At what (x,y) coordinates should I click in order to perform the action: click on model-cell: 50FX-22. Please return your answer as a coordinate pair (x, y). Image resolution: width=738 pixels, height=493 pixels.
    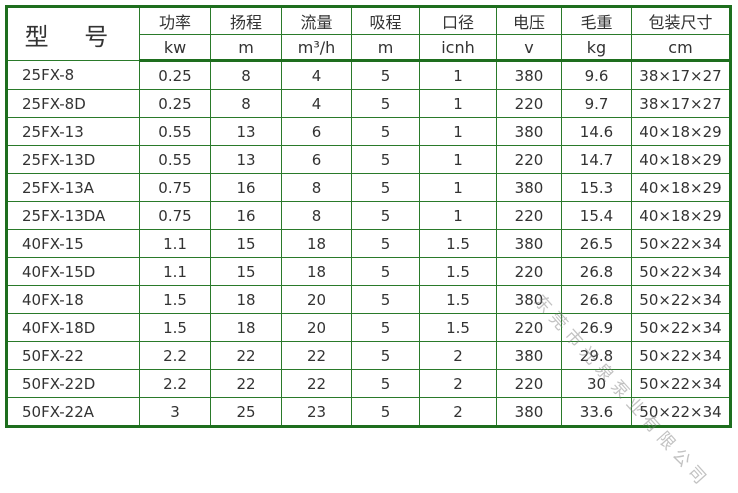
    Looking at the image, I should click on (73, 355).